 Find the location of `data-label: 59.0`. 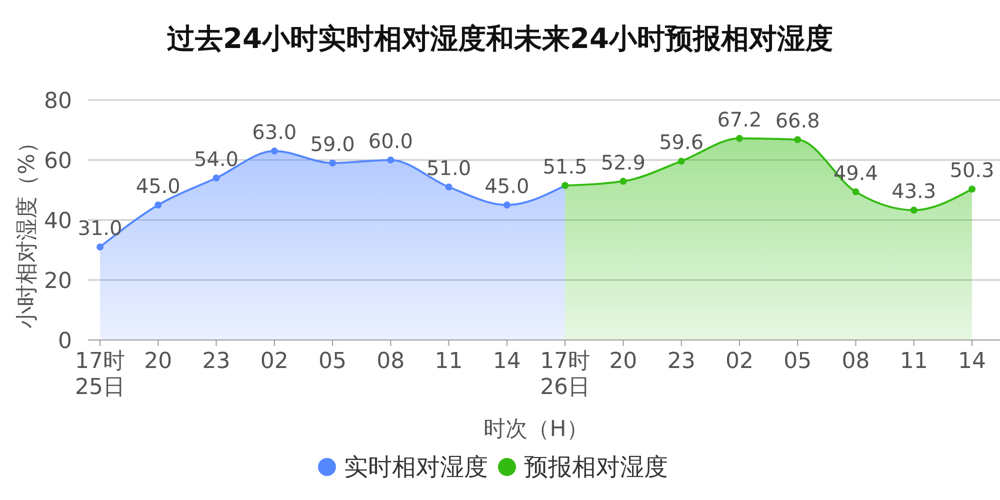

data-label: 59.0 is located at coordinates (332, 144).